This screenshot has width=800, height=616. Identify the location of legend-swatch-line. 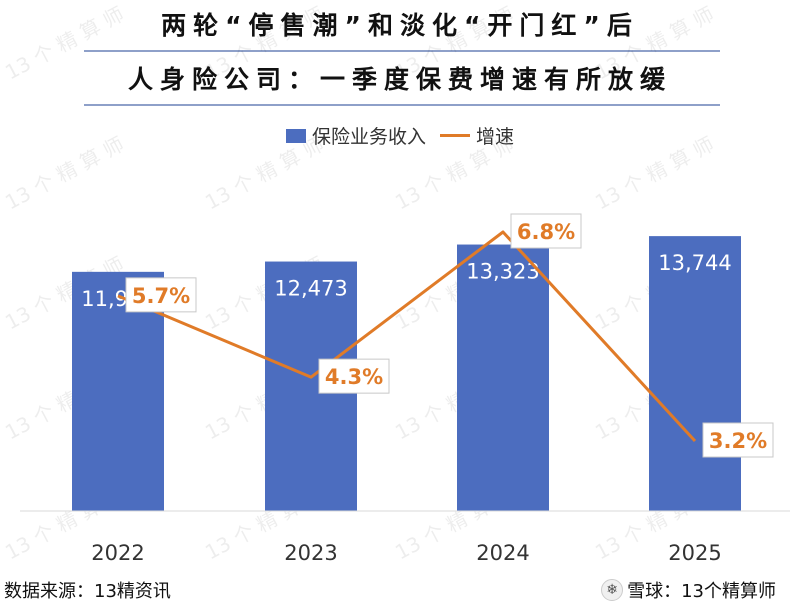
(455, 135).